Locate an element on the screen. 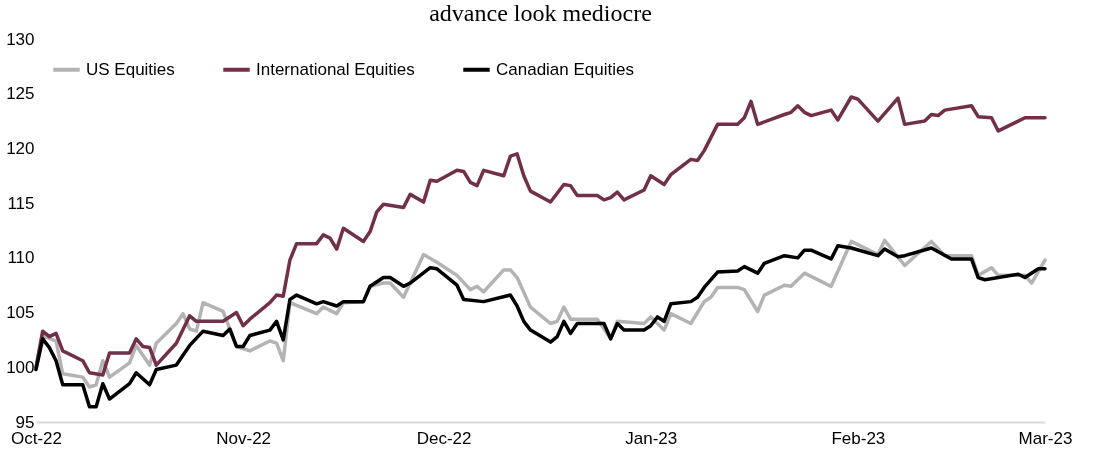  legend-label: Canadian Equities is located at coordinates (565, 69).